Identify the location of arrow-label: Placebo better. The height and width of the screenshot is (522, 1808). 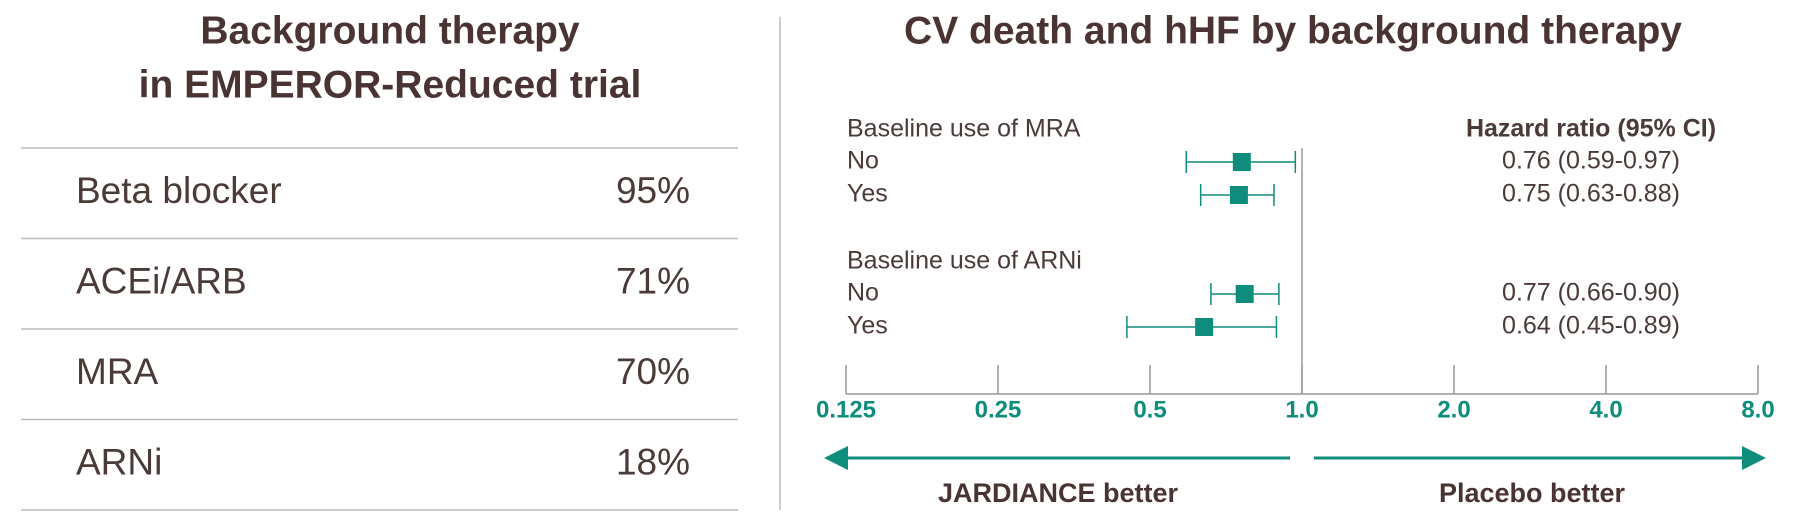
(1532, 493).